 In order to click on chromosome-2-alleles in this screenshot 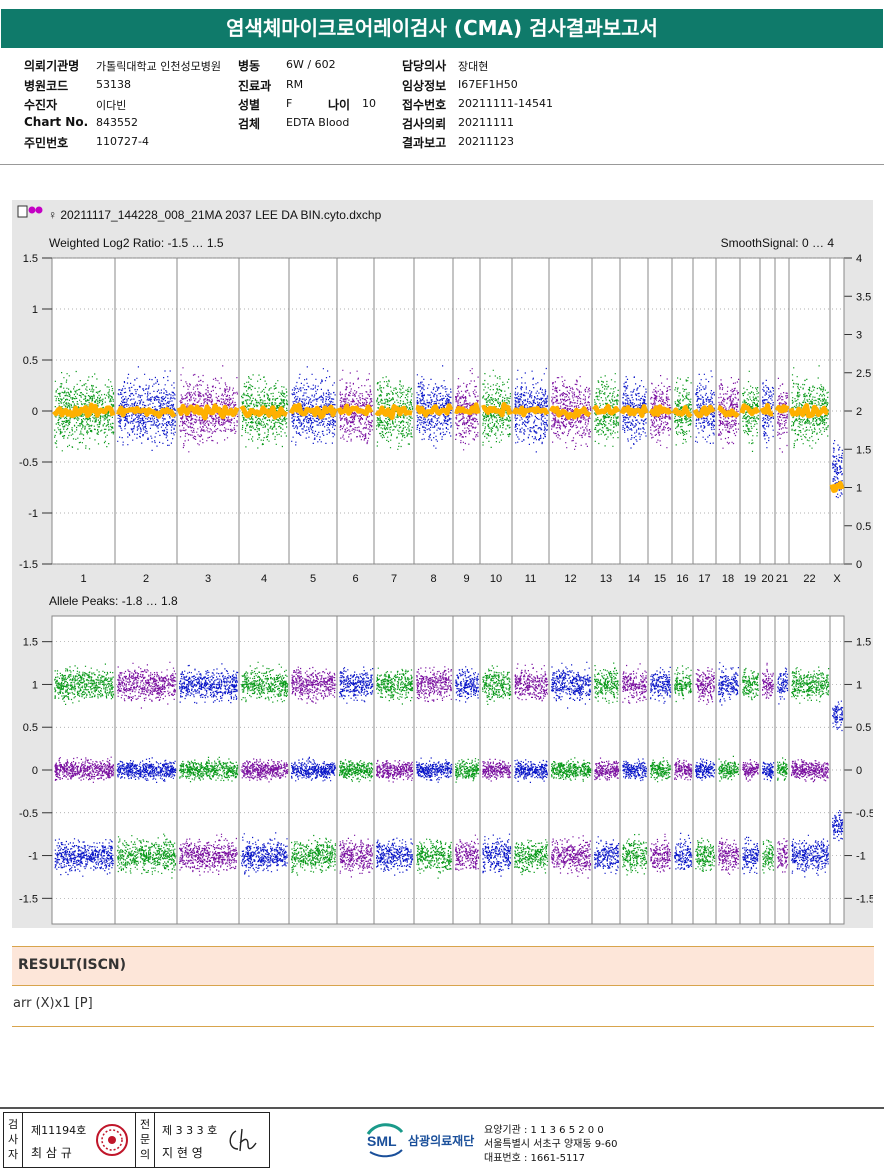, I will do `click(147, 770)`.